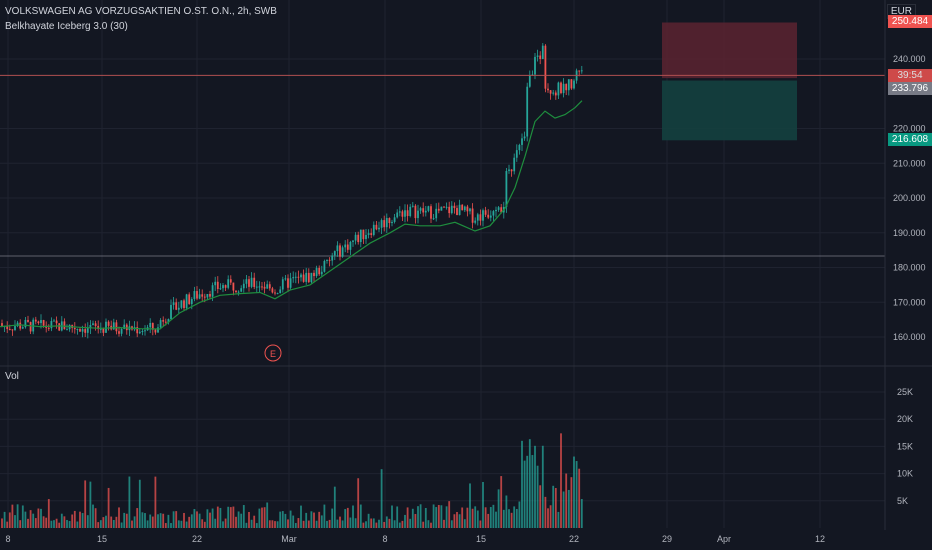 The height and width of the screenshot is (550, 932). I want to click on earnings-marker: E, so click(273, 353).